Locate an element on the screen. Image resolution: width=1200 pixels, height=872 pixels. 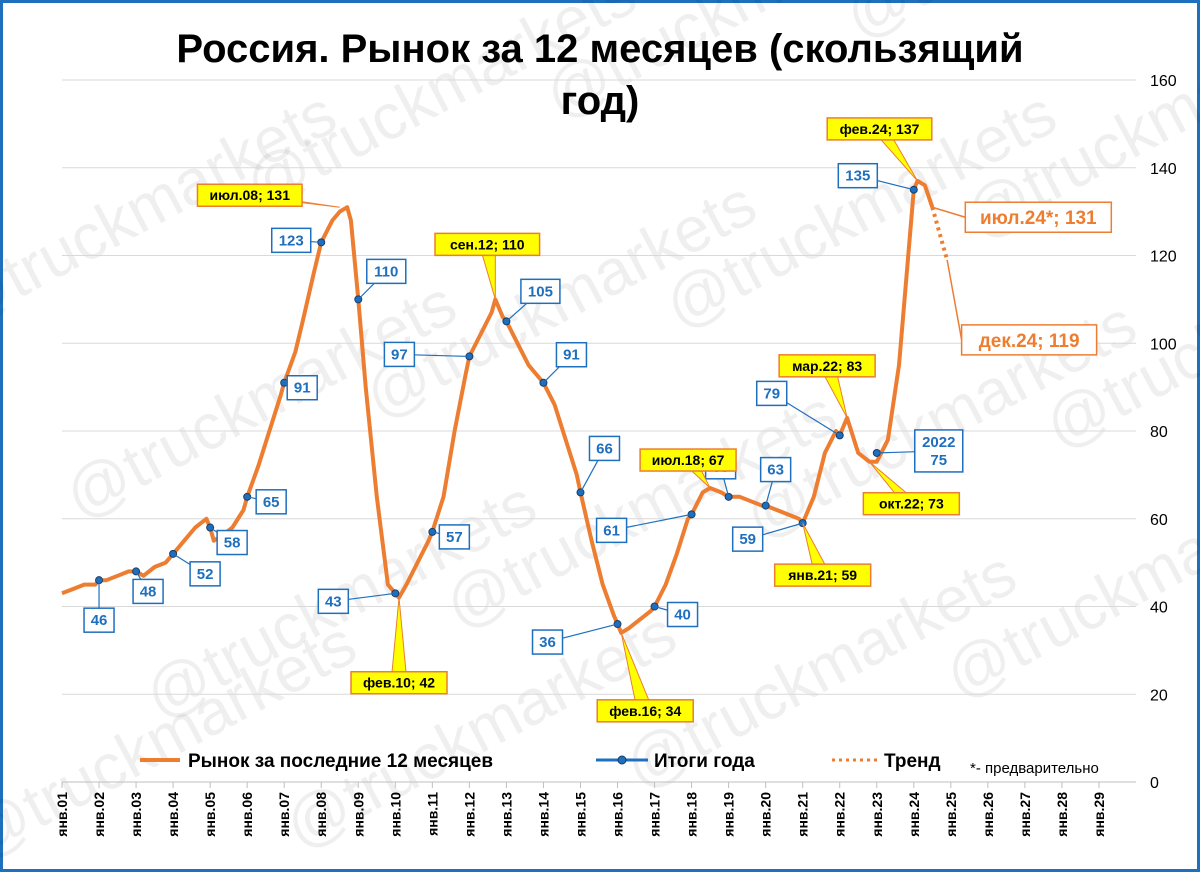
x-tick-label: янв.25 is located at coordinates (951, 814).